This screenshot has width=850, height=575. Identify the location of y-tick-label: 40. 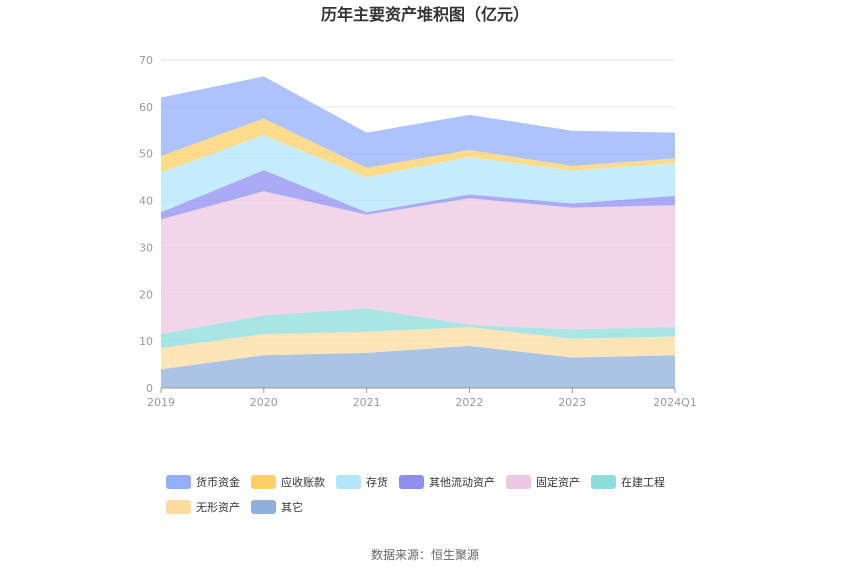
(146, 201).